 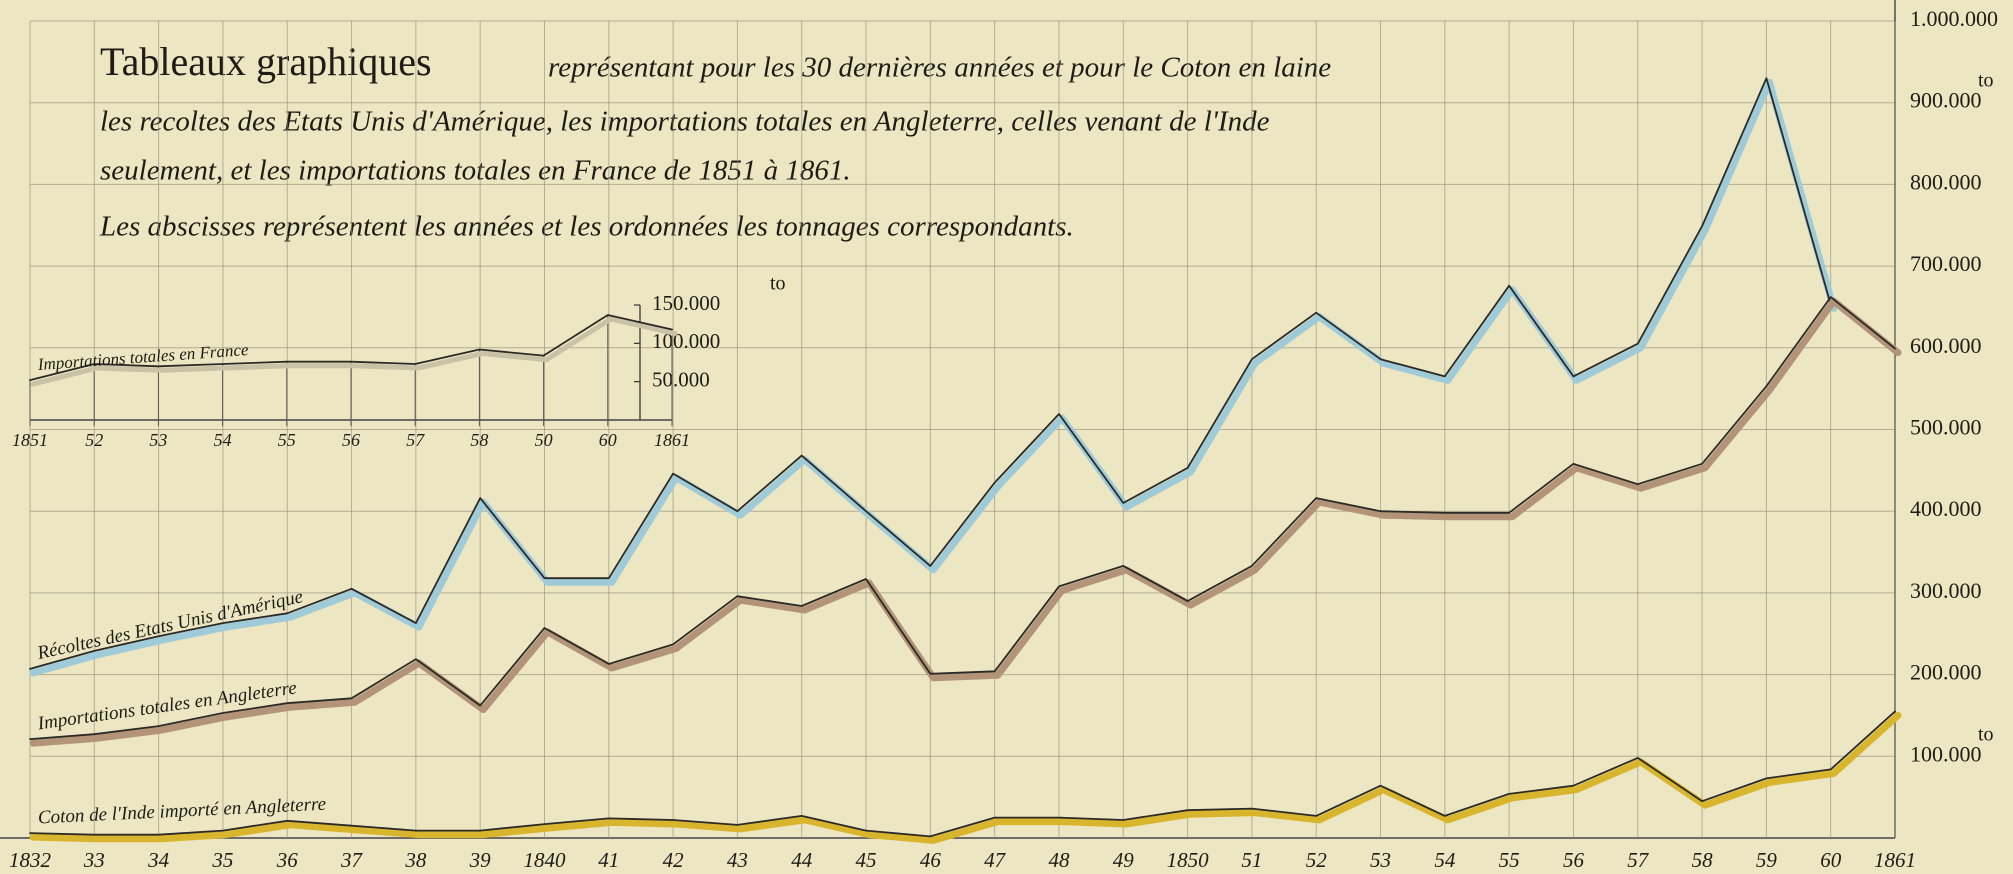 I want to click on x-tick-label: 41, so click(x=608, y=860).